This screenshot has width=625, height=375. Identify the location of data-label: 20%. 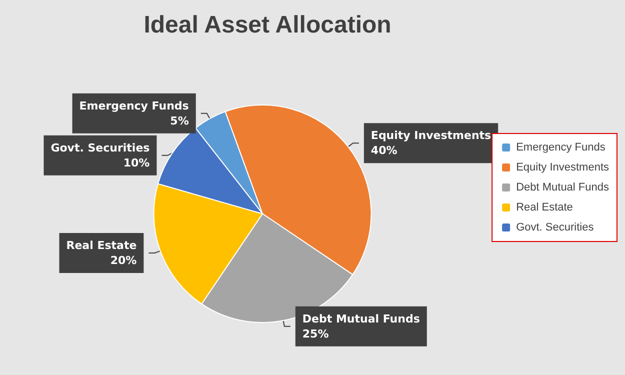
(123, 260).